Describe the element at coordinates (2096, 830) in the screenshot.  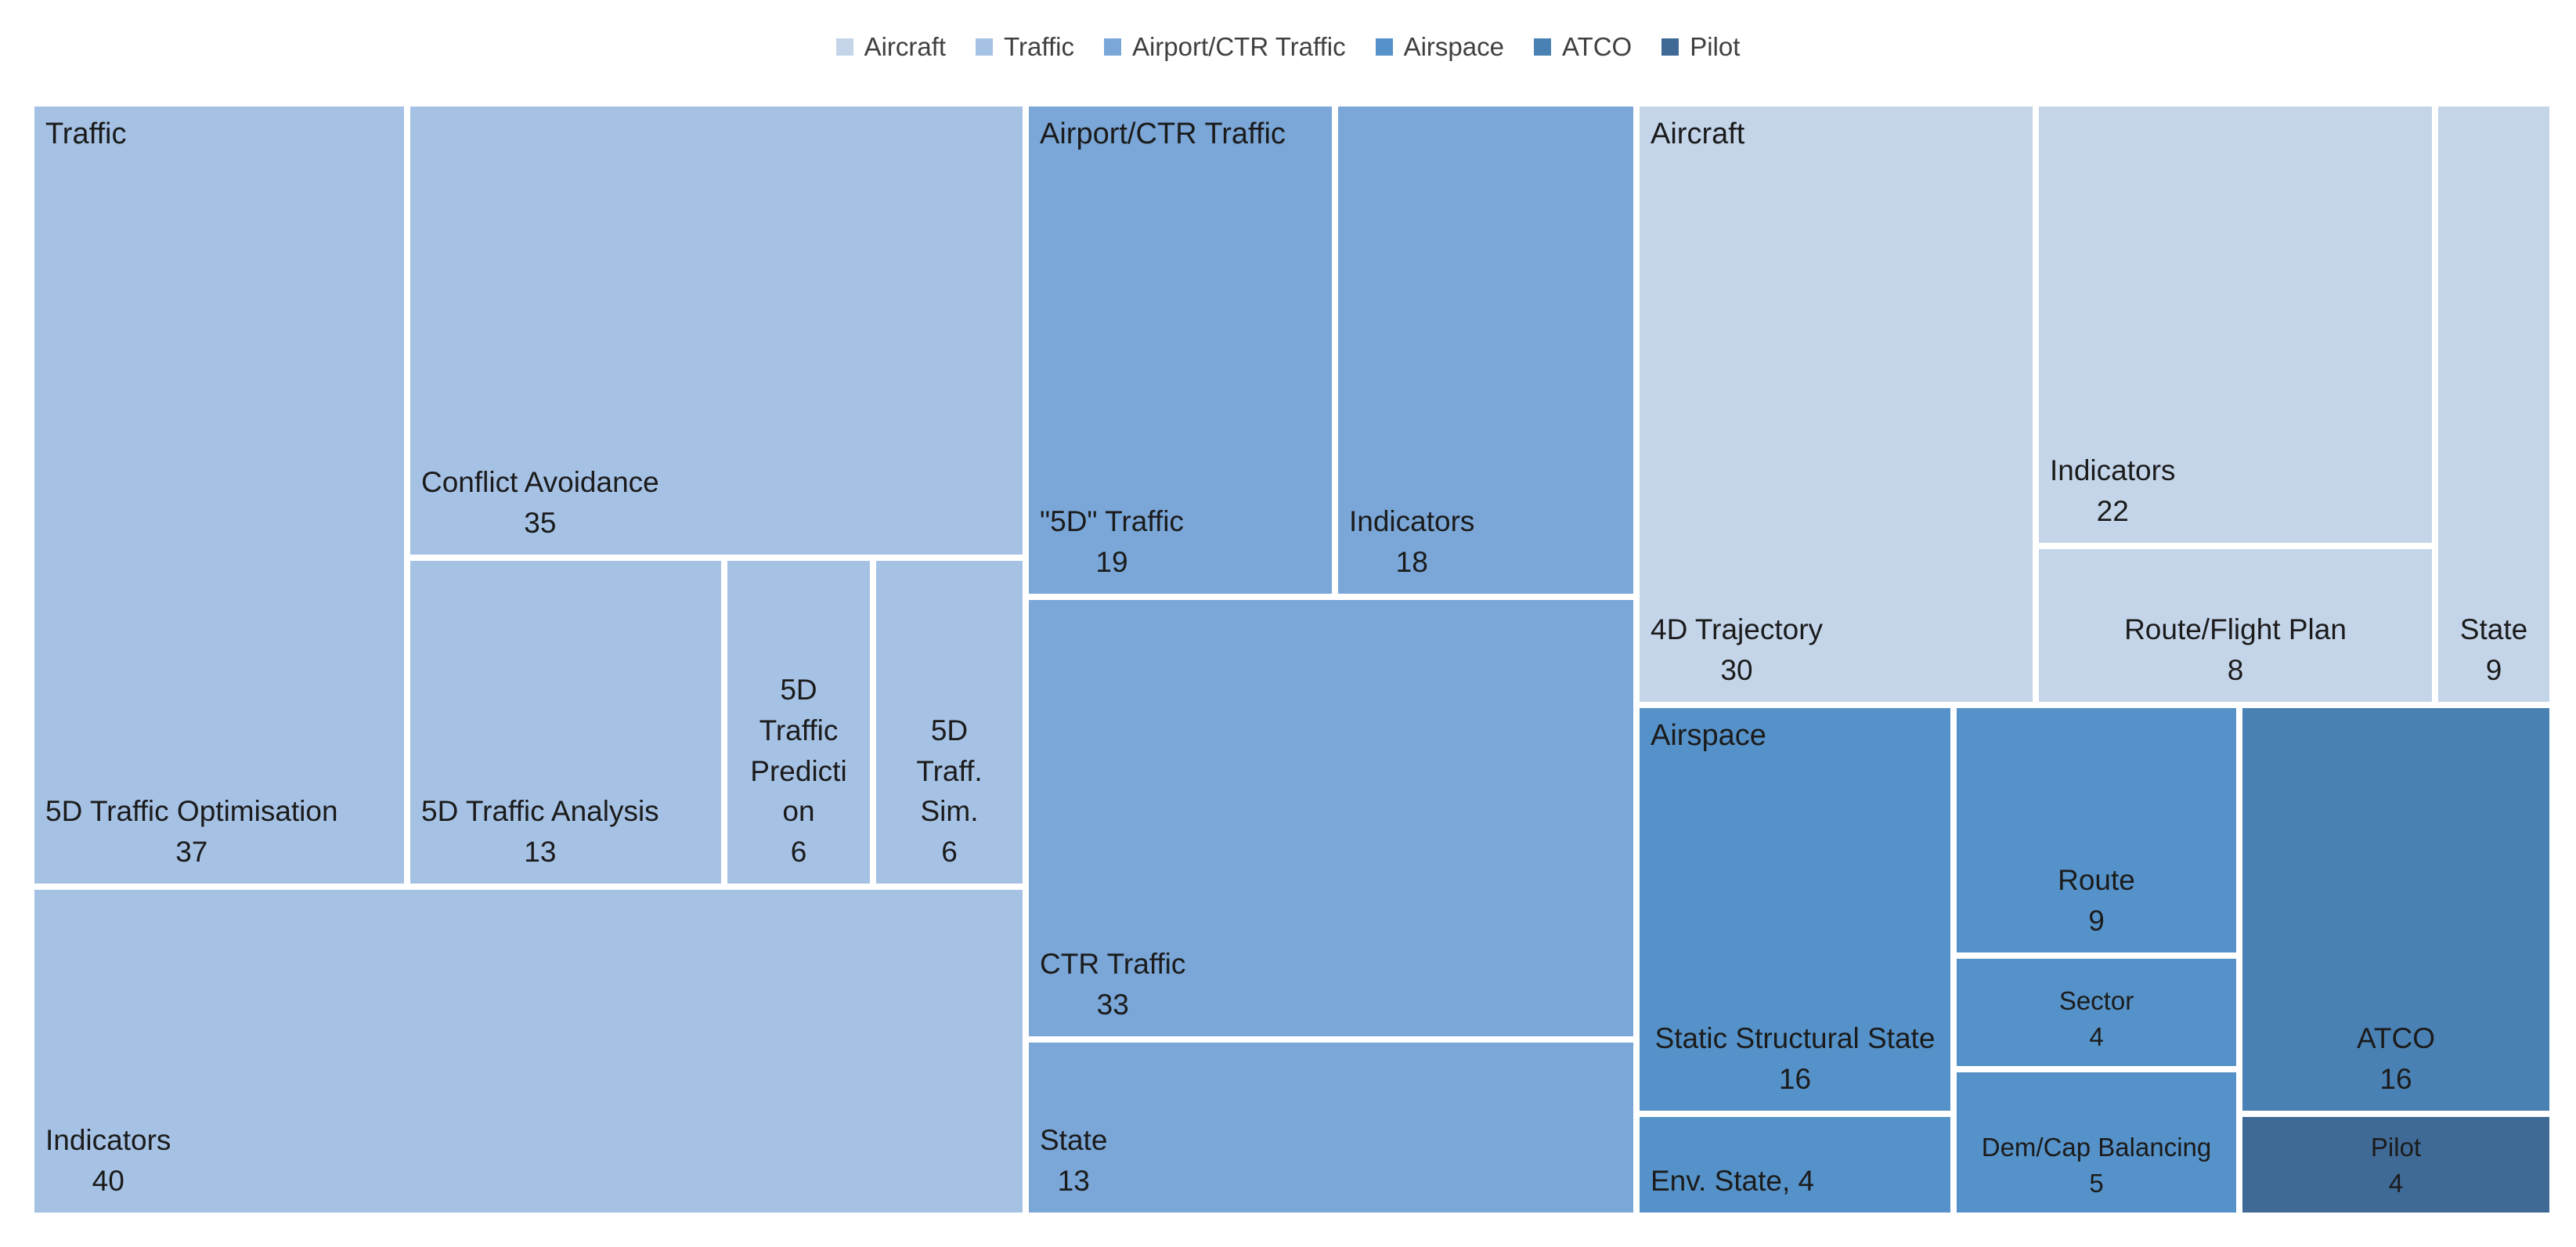
I see `treemap-tile: Route 9` at that location.